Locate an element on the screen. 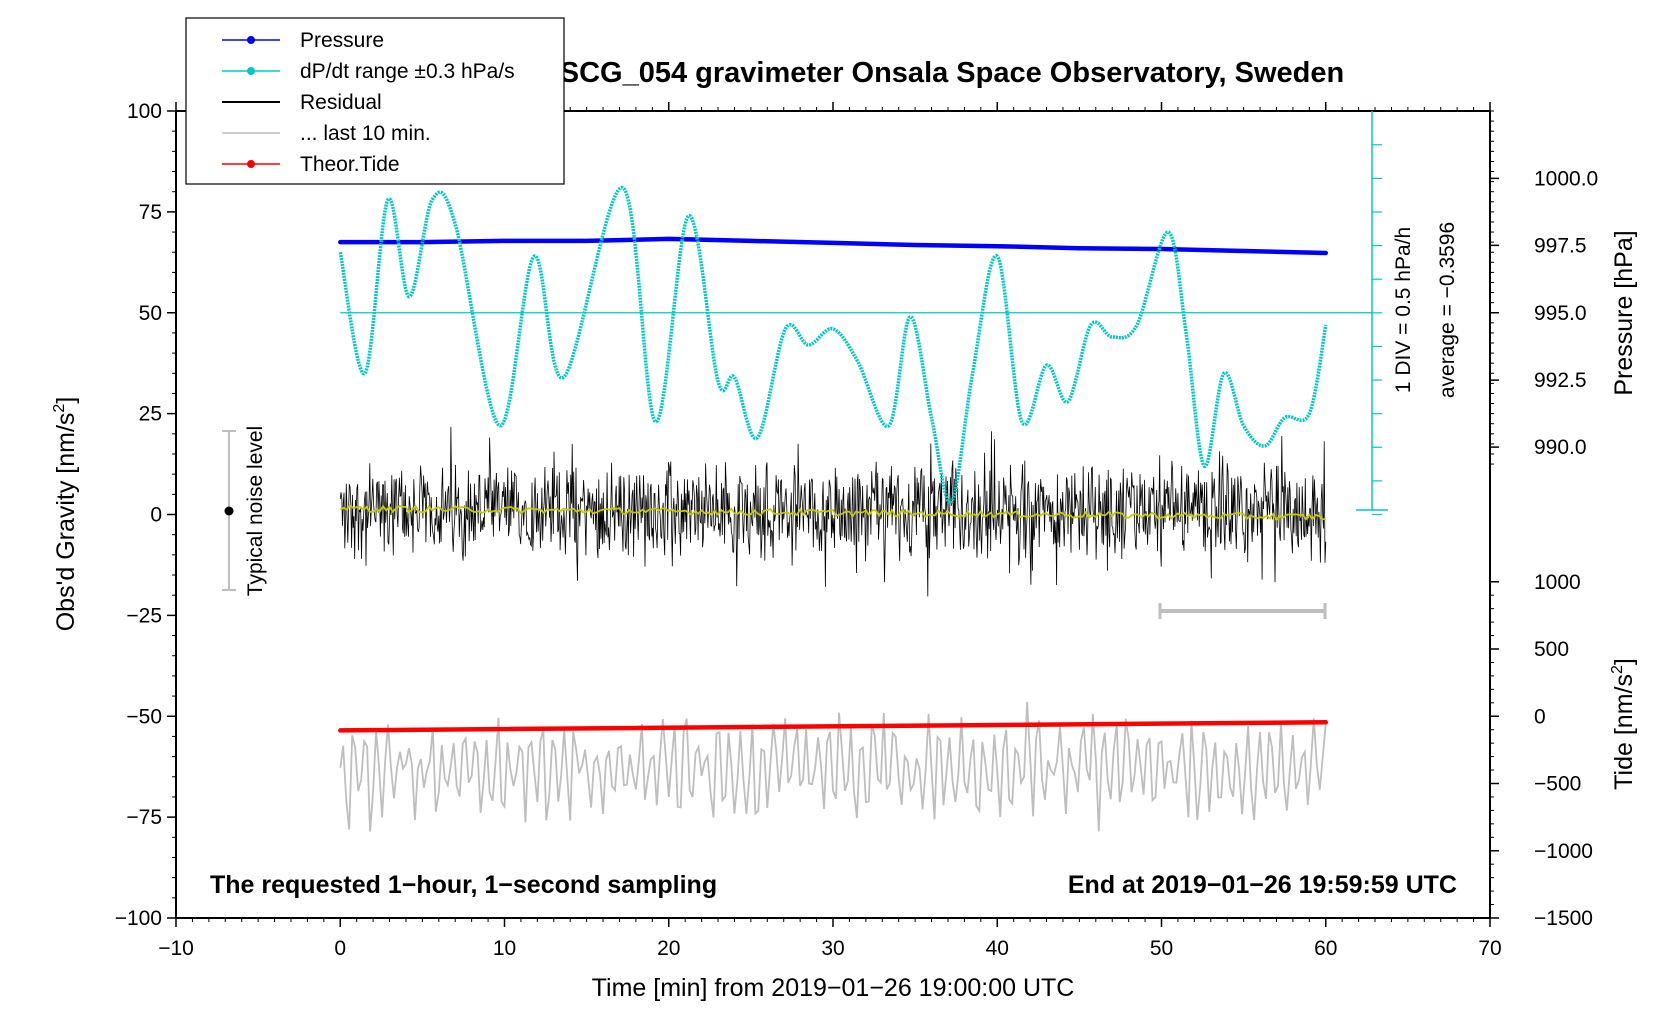 This screenshot has width=1676, height=1020. tide-tick-label: 1000 is located at coordinates (1557, 582).